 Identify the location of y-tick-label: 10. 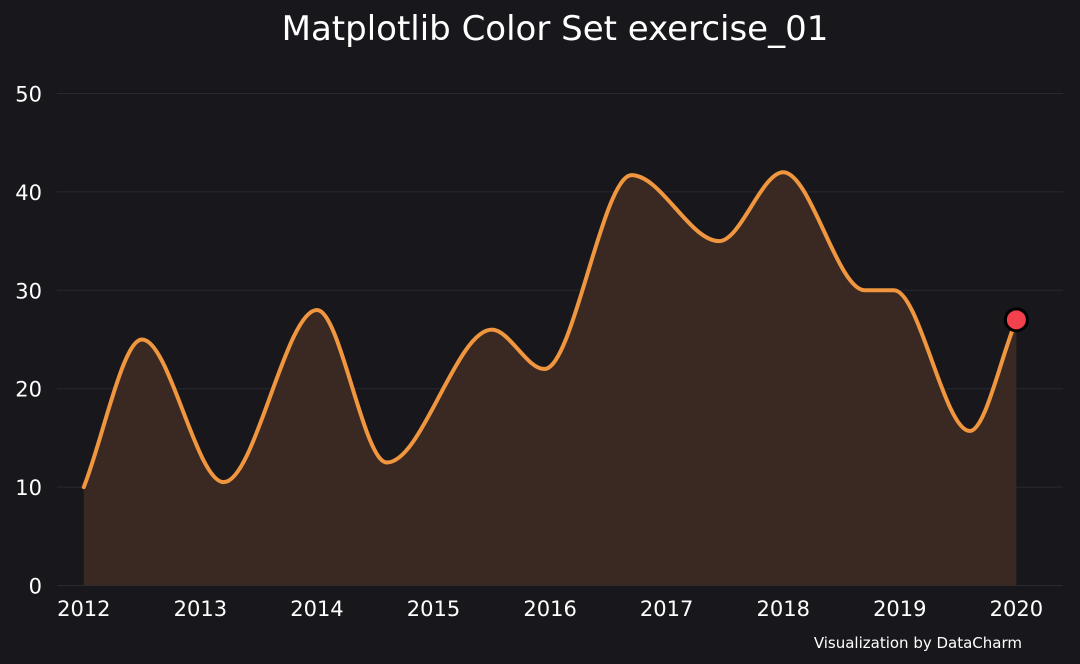
(28, 488).